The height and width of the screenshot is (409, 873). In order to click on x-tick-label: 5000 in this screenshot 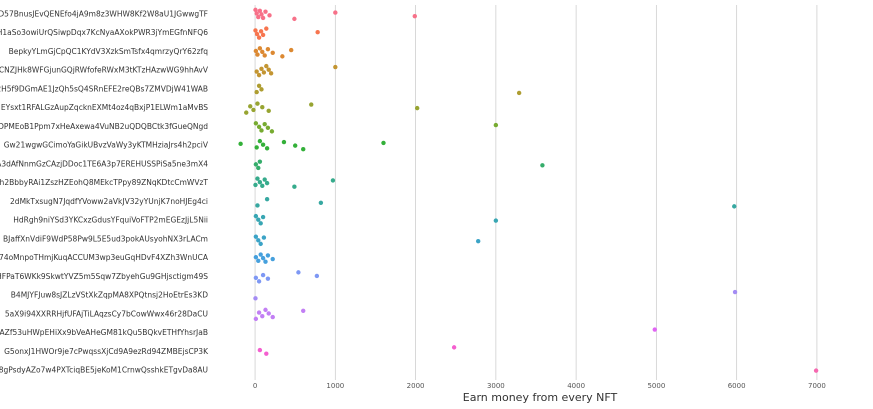, I will do `click(656, 386)`.